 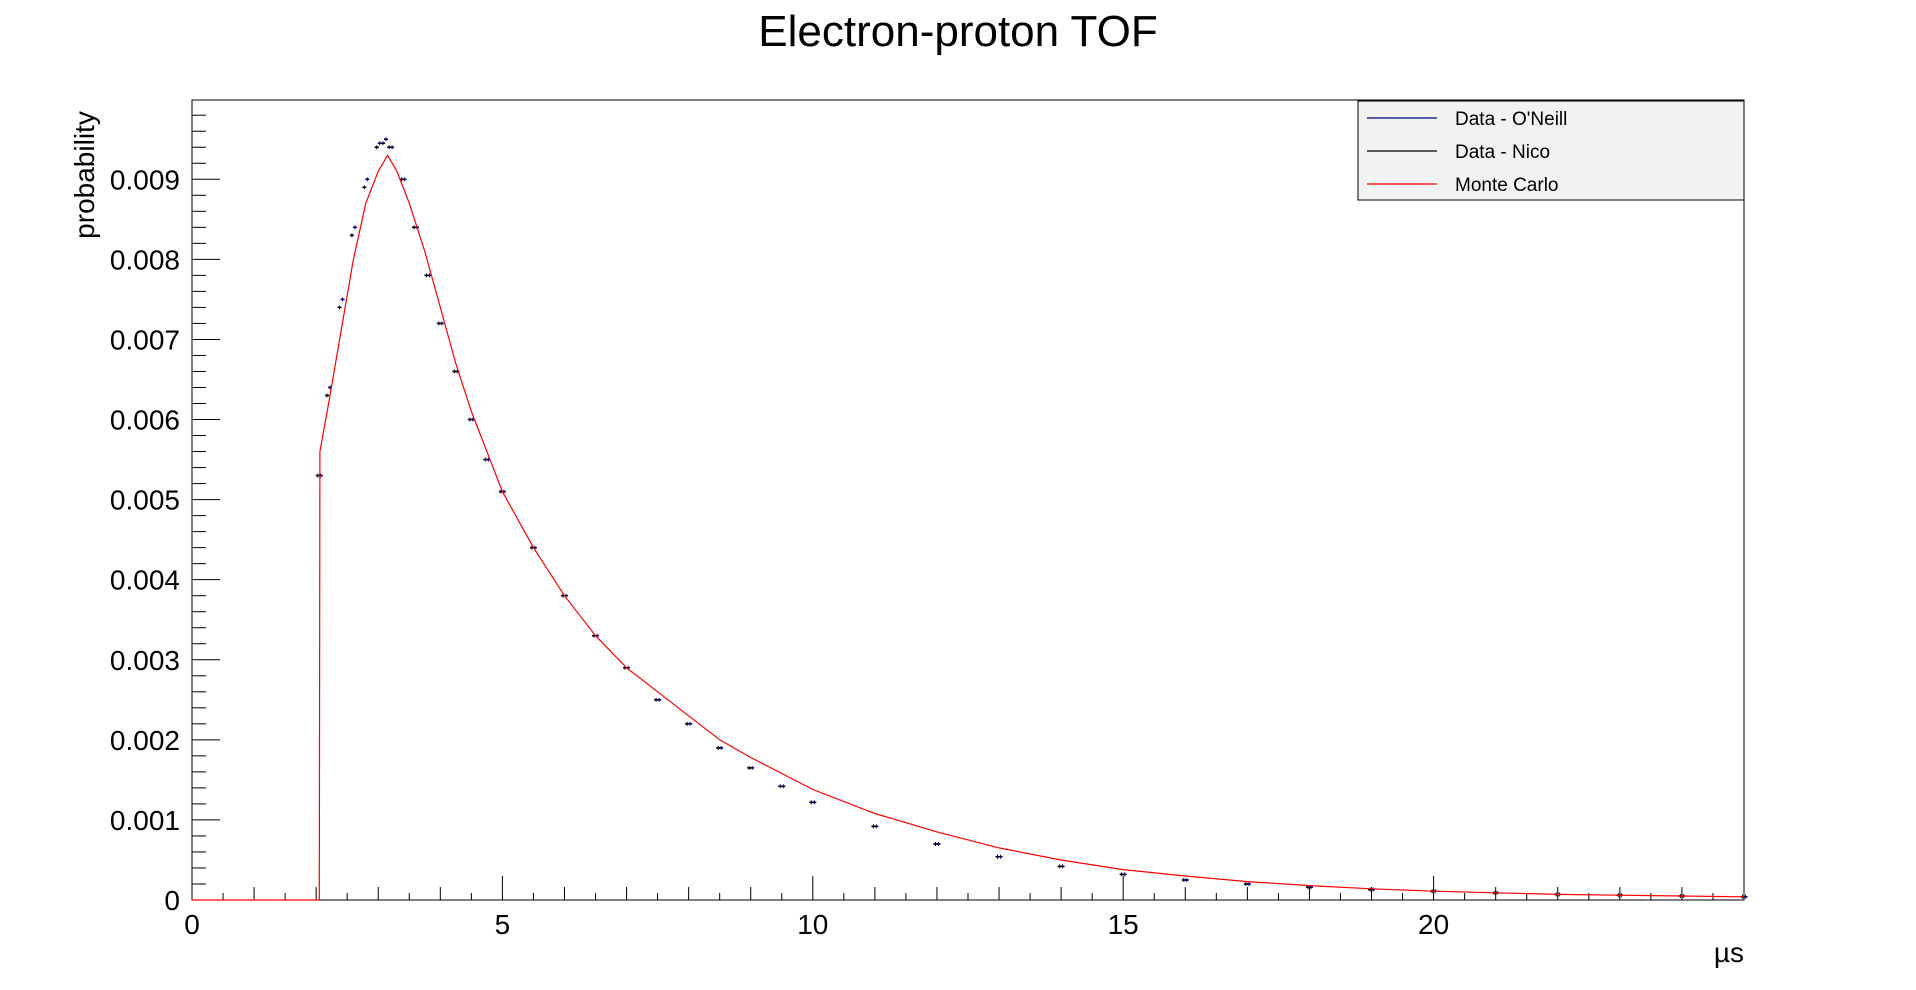 What do you see at coordinates (192, 924) in the screenshot?
I see `x-tick-label: 0` at bounding box center [192, 924].